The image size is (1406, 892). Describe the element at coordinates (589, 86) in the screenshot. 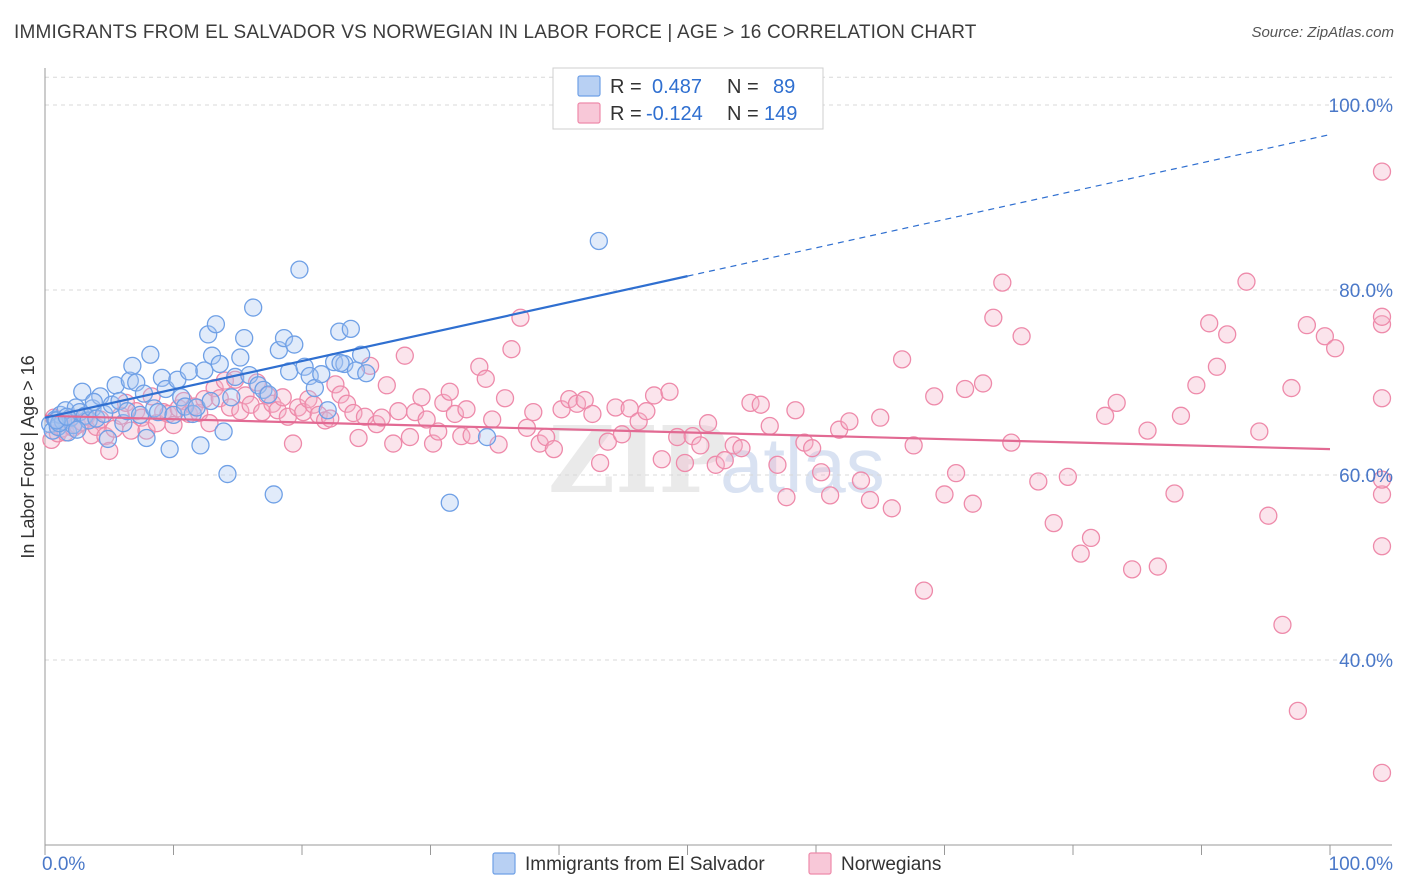

I see `legend-swatch-blue` at that location.